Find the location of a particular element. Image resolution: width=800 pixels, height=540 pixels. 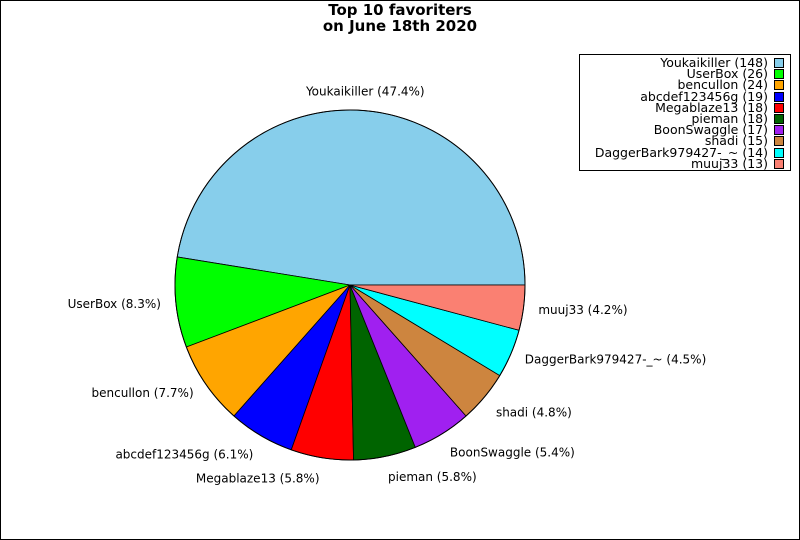

legend-label-4: Megablaze13 (18) is located at coordinates (711, 107).